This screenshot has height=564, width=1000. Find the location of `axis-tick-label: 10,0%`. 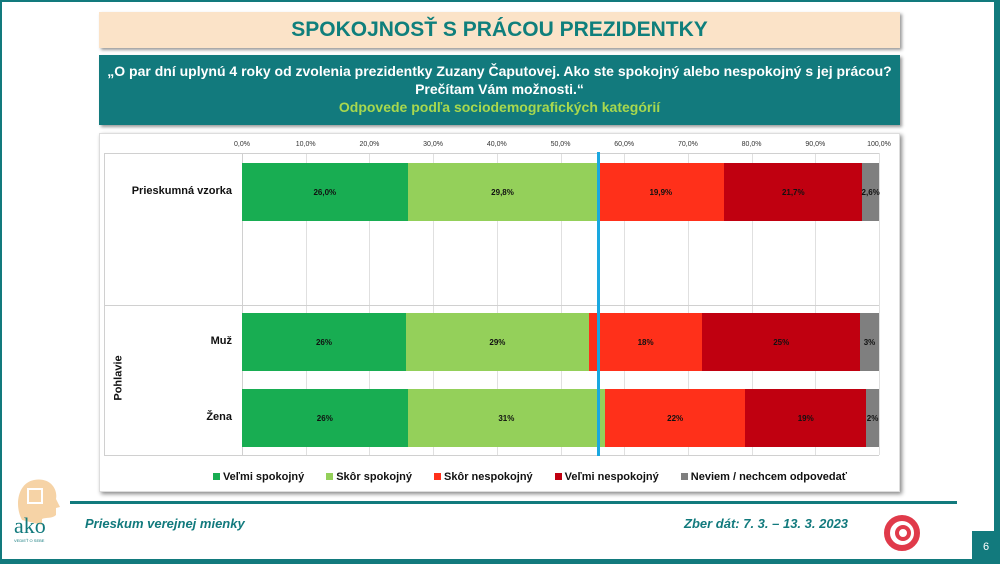

axis-tick-label: 10,0% is located at coordinates (305, 144).